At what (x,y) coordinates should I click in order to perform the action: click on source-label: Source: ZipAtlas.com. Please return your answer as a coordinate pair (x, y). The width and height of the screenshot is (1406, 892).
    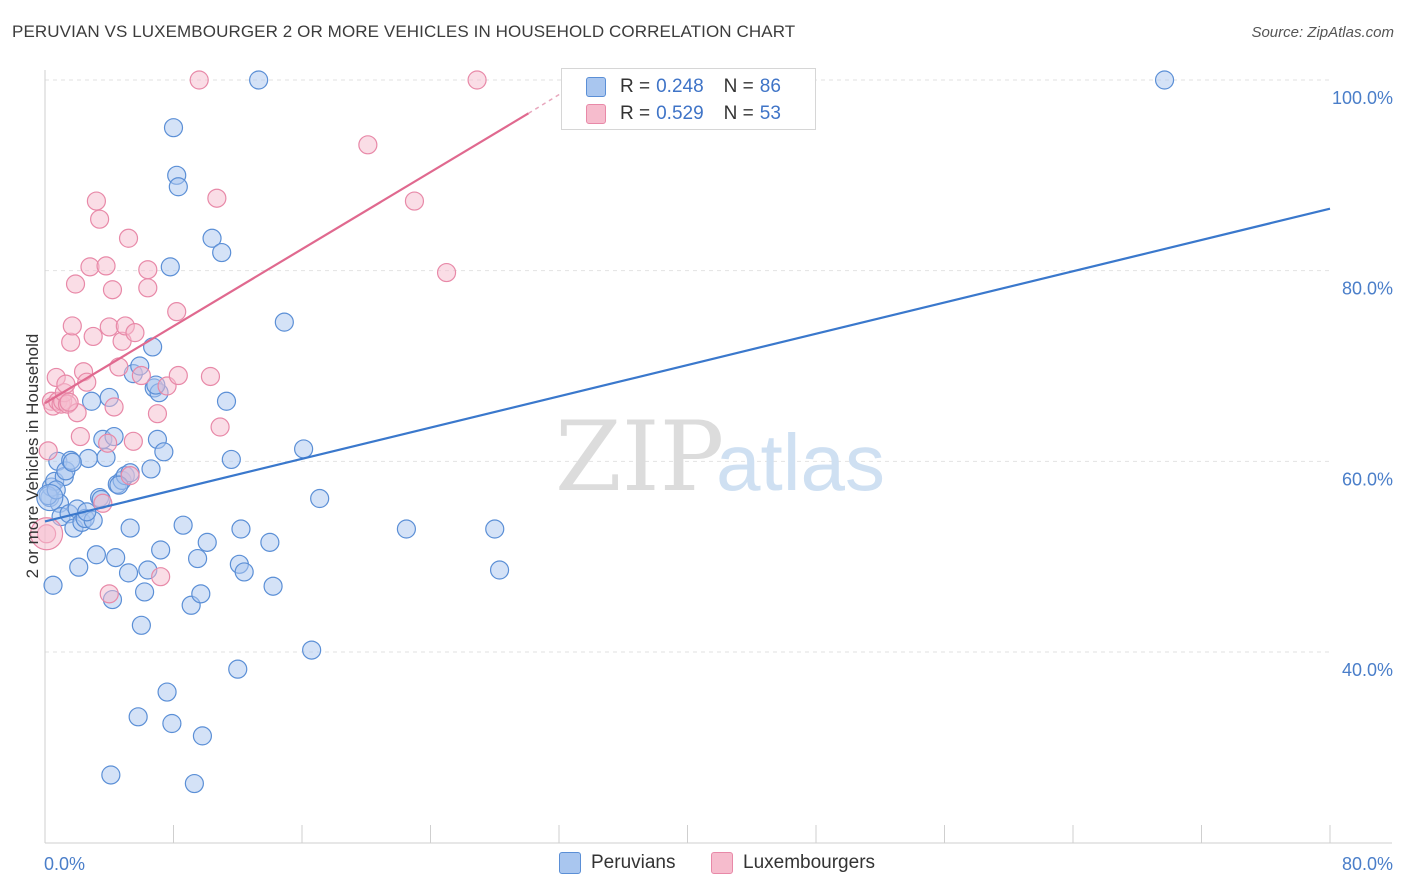
    Looking at the image, I should click on (1322, 32).